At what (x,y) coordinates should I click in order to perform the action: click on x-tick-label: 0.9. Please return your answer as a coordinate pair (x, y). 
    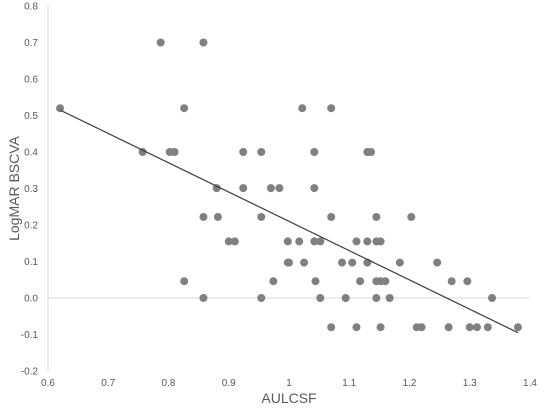
    Looking at the image, I should click on (229, 383).